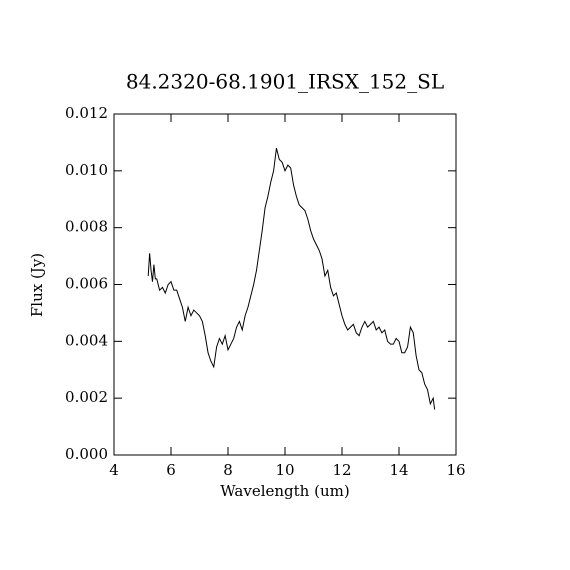 The height and width of the screenshot is (570, 570). What do you see at coordinates (86, 227) in the screenshot?
I see `y-tick-label: 0.008` at bounding box center [86, 227].